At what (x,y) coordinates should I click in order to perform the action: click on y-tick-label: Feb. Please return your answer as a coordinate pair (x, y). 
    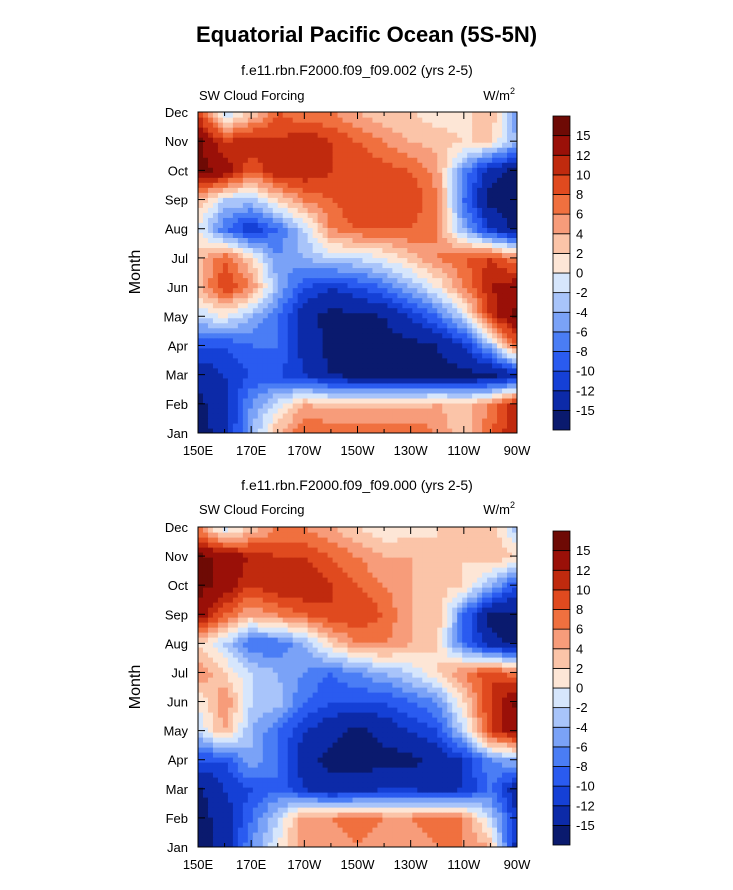
    Looking at the image, I should click on (177, 404).